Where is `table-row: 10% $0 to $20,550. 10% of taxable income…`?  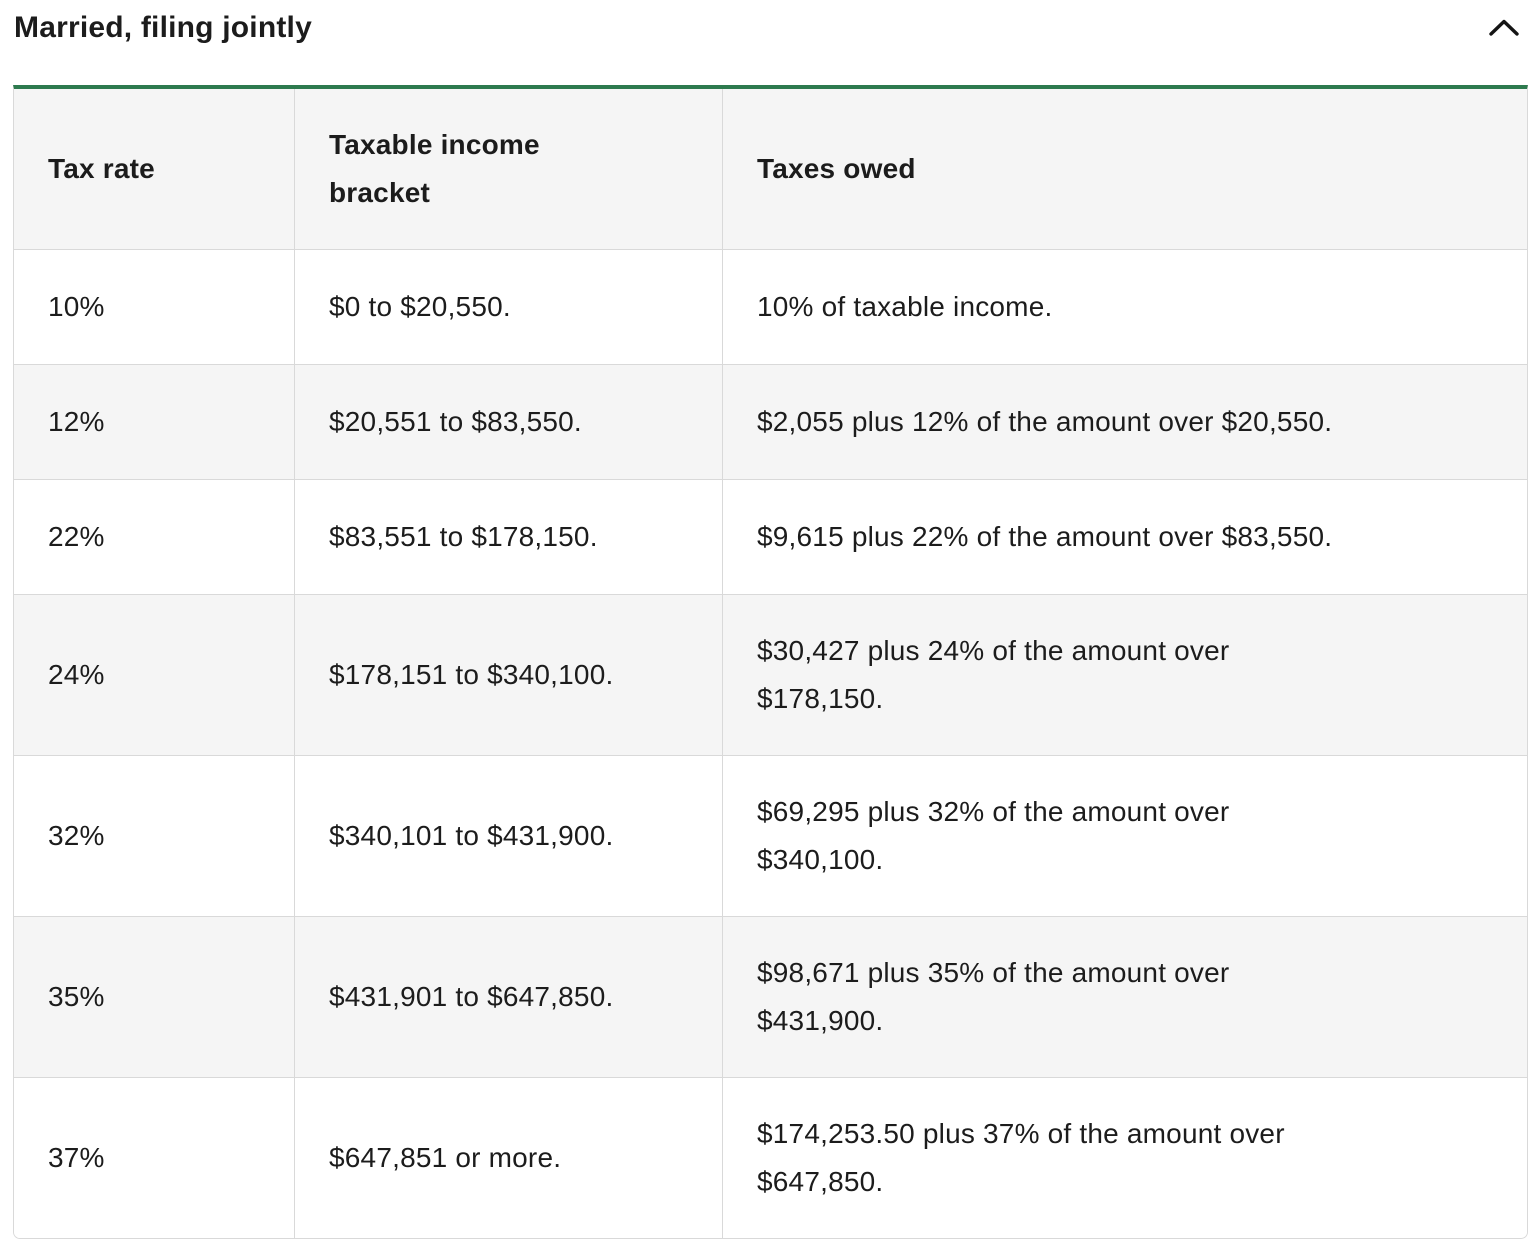 table-row: 10% $0 to $20,550. 10% of taxable income… is located at coordinates (770, 306).